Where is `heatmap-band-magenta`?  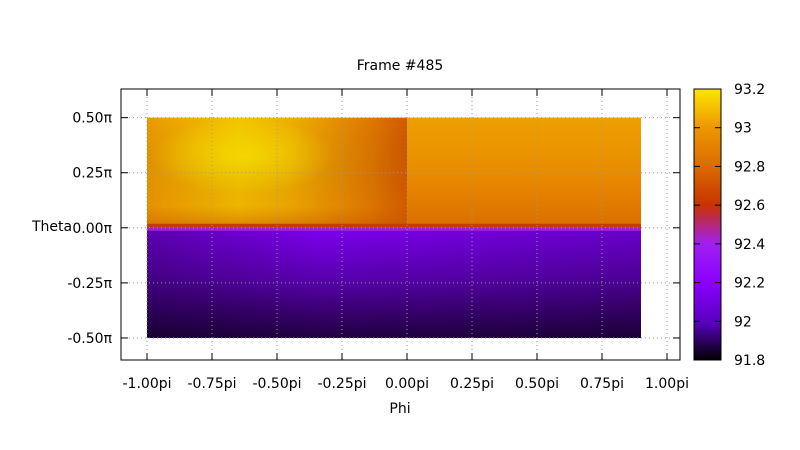
heatmap-band-magenta is located at coordinates (394, 229).